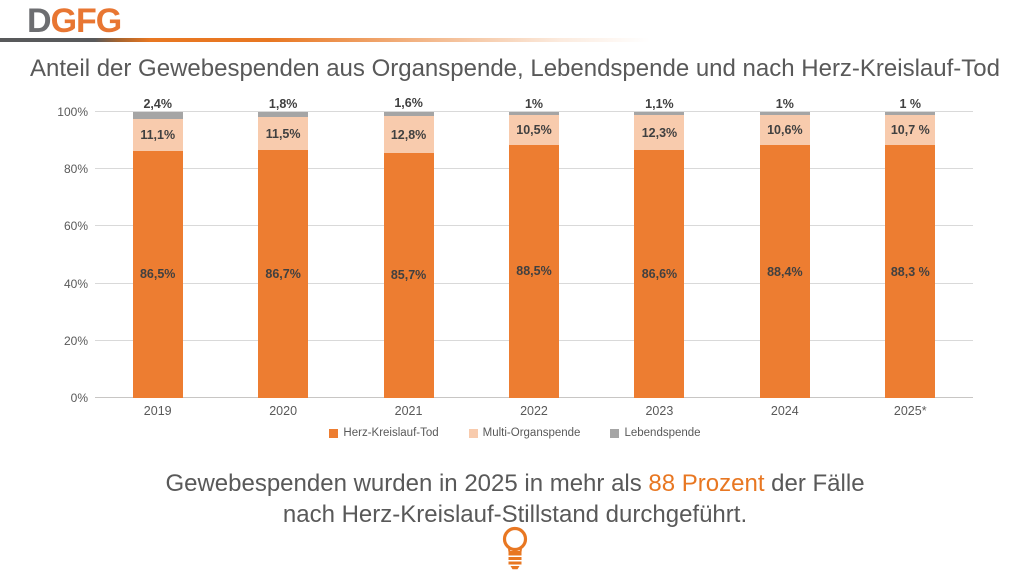 The image size is (1030, 579). I want to click on bar-label-multi-organspende-2025: 10,7 %, so click(910, 130).